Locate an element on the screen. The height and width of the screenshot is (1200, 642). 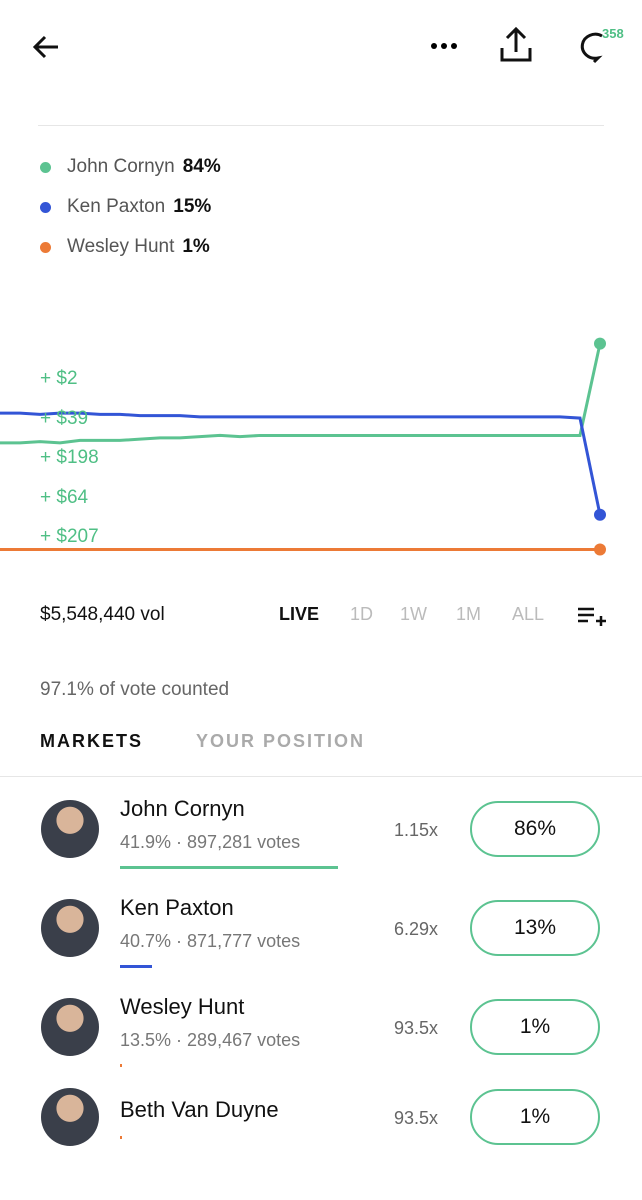
range-button: 1M is located at coordinates (469, 614).